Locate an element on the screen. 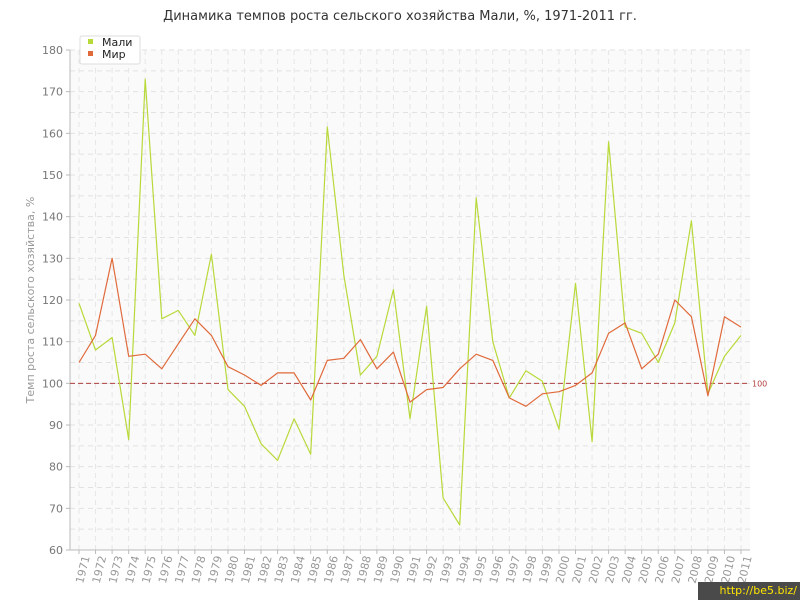 The width and height of the screenshot is (800, 600). legend: Мали Мир is located at coordinates (110, 50).